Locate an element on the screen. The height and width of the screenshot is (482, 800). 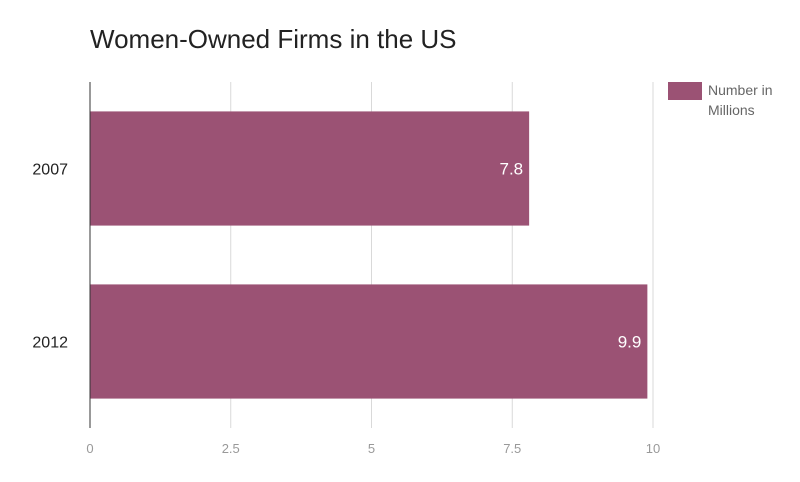
x-tick-label: 10 is located at coordinates (653, 448).